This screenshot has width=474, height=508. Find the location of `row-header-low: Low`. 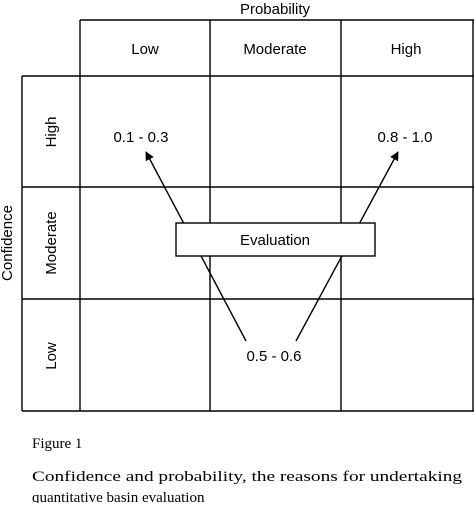

row-header-low: Low is located at coordinates (51, 356).